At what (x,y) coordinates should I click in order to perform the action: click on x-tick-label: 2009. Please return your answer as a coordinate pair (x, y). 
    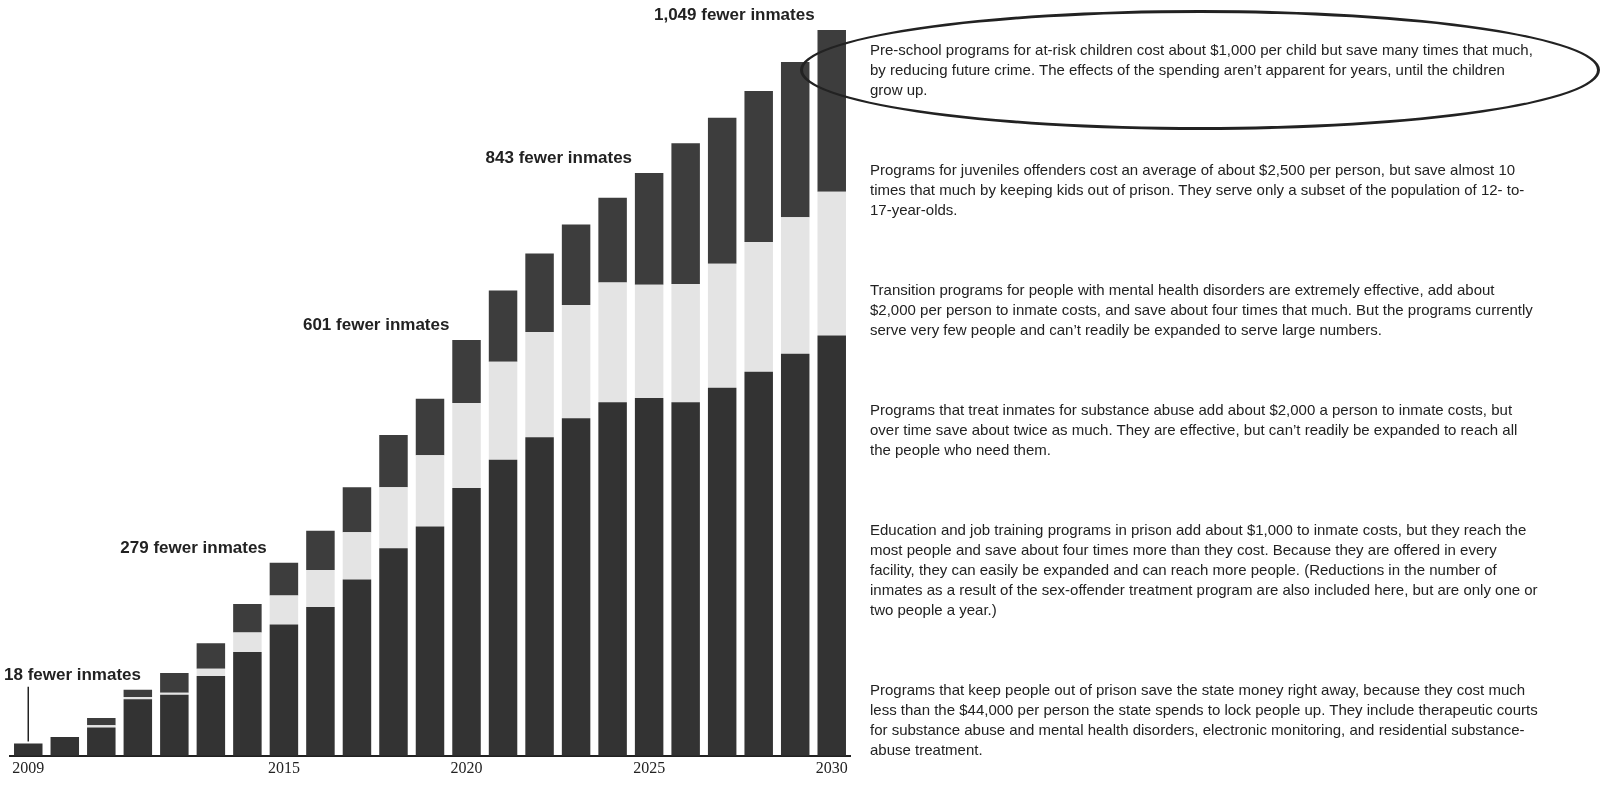
    Looking at the image, I should click on (28, 767).